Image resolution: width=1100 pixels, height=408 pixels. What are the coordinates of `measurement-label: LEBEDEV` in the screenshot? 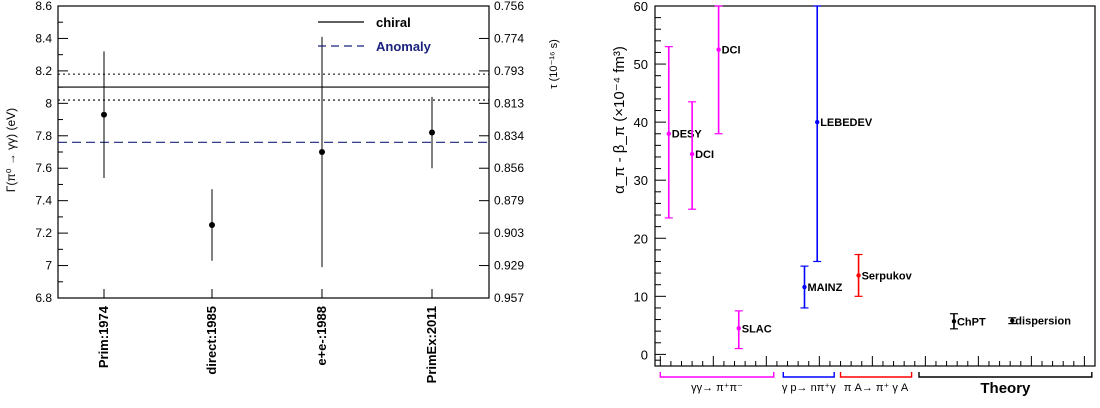 It's located at (846, 123).